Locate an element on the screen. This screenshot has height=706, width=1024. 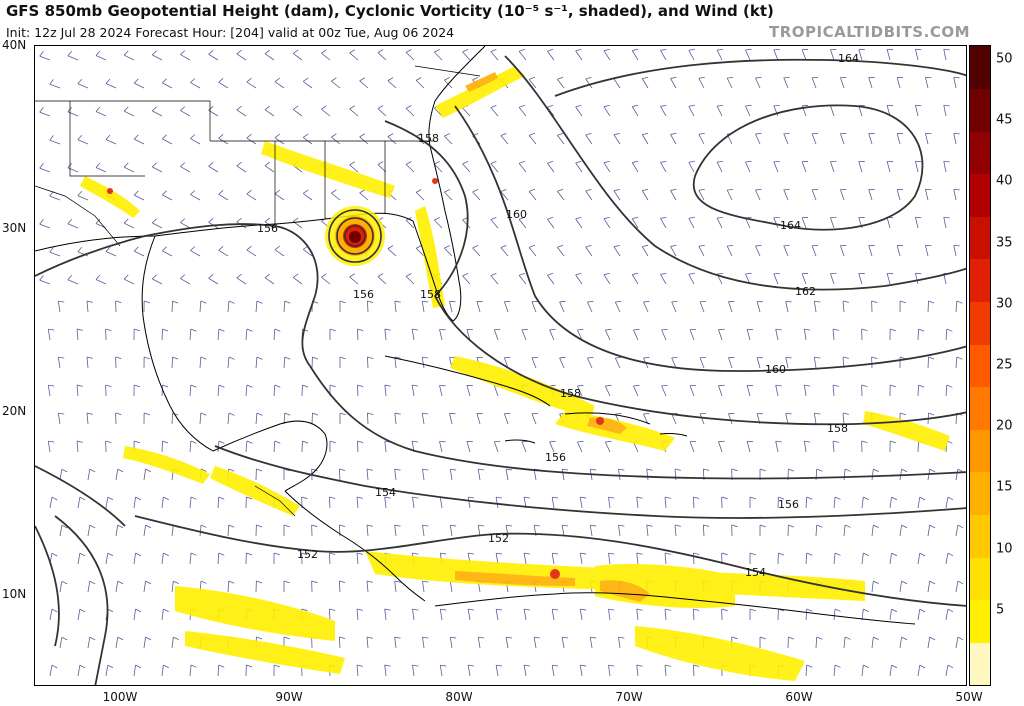
colorbar-segment is located at coordinates (980, 366).